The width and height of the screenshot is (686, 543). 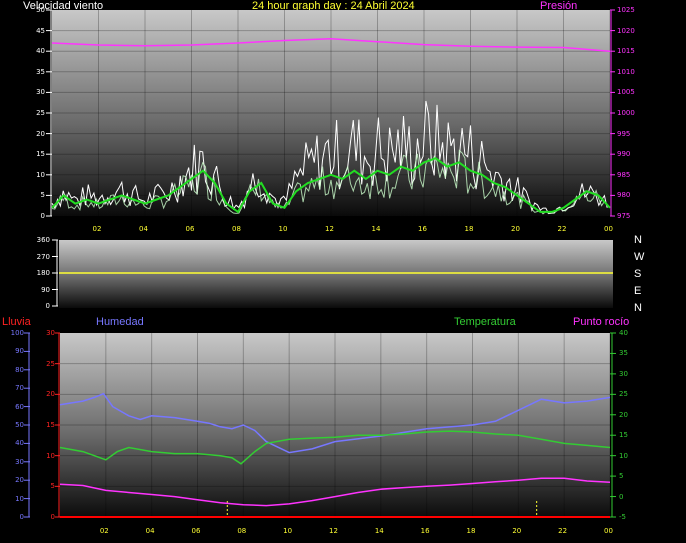 I want to click on wind-y-tick: 20, so click(x=40, y=133).